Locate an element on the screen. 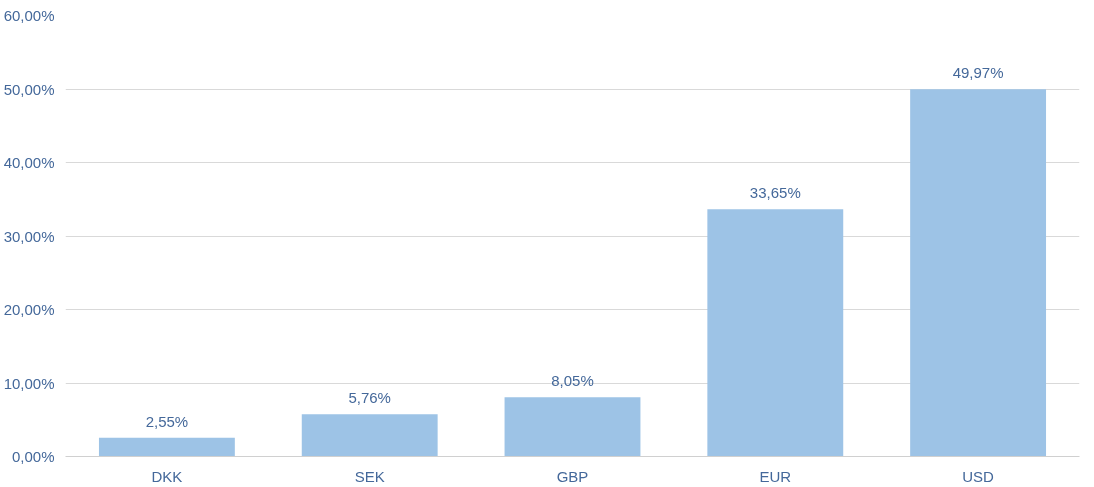  x-tick-label: DKK is located at coordinates (167, 476).